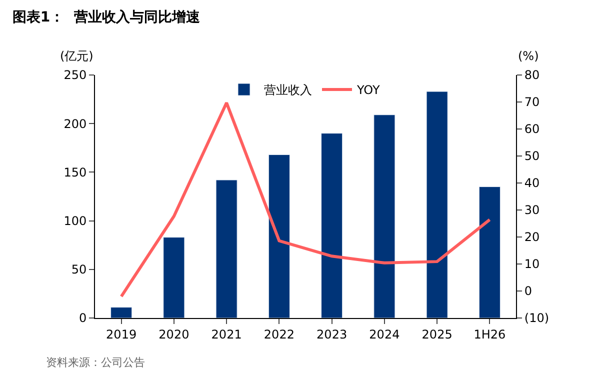 Image resolution: width=616 pixels, height=388 pixels. I want to click on y-tick-label: 50, so click(79, 269).